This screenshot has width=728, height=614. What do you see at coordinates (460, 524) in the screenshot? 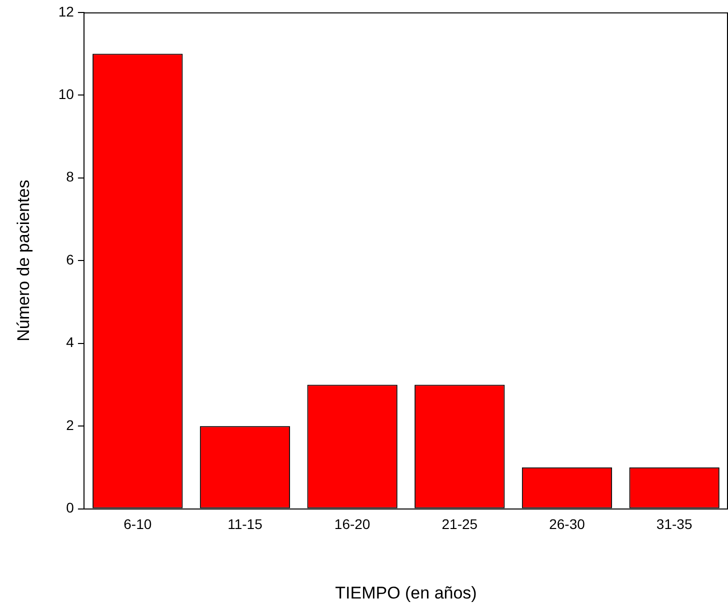
I see `x-tick-label: 21-25` at bounding box center [460, 524].